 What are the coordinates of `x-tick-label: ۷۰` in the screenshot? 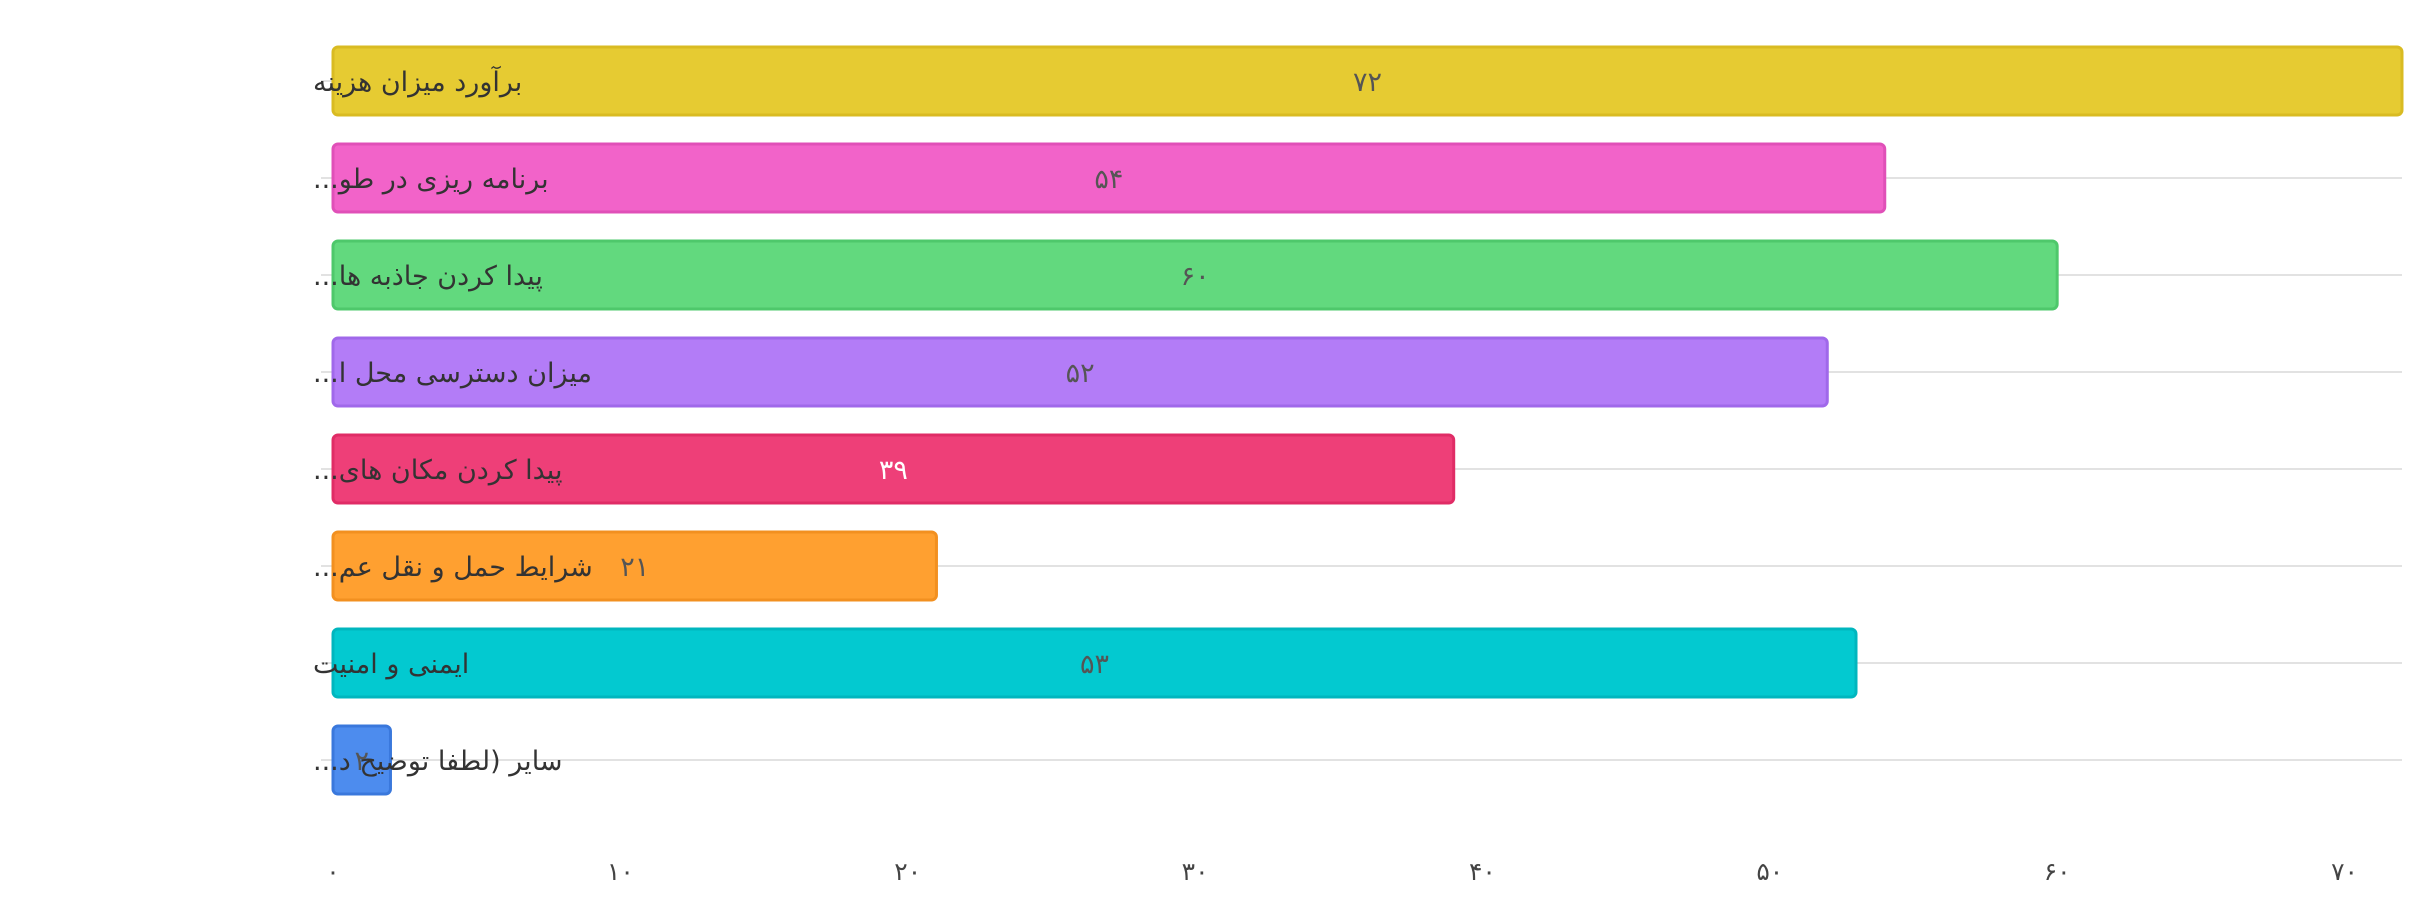 It's located at (2344, 871).